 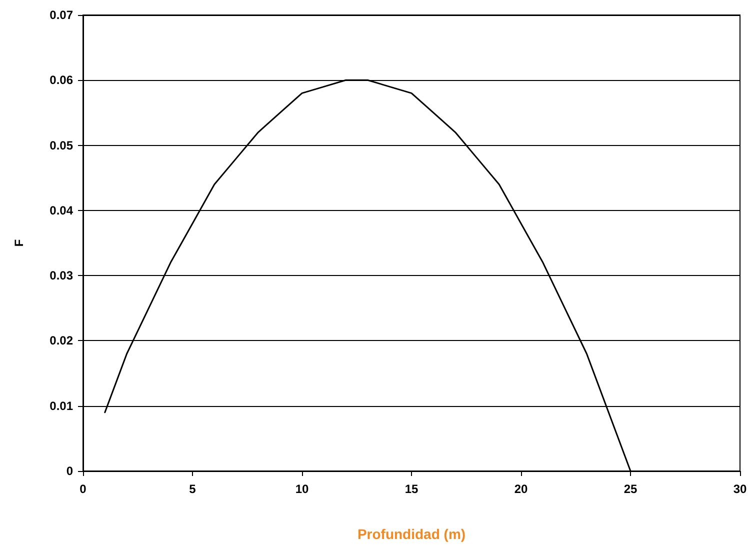 What do you see at coordinates (740, 489) in the screenshot?
I see `x-tick-label: 30` at bounding box center [740, 489].